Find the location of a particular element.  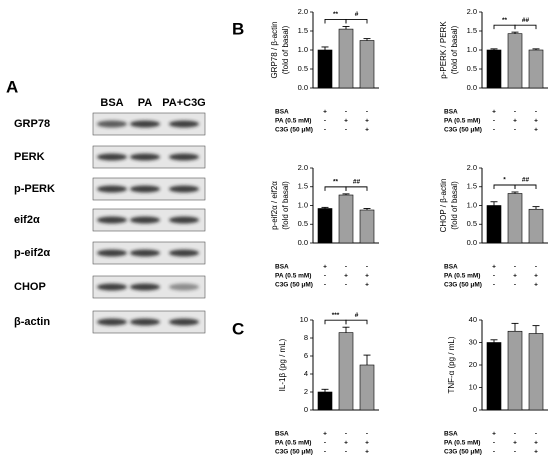

y-tick-label: 20 is located at coordinates (473, 364).